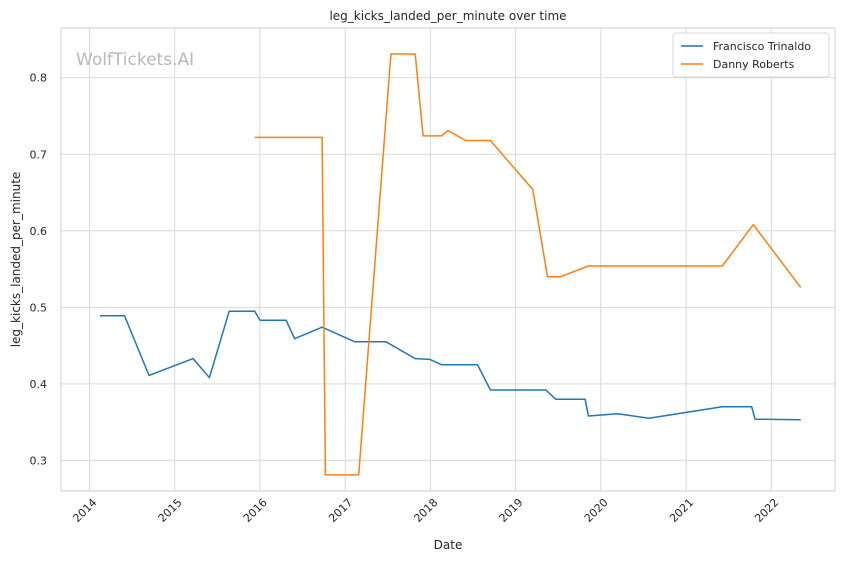  I want to click on y-axis-title: leg_kicks_landed_per_minute, so click(16, 260).